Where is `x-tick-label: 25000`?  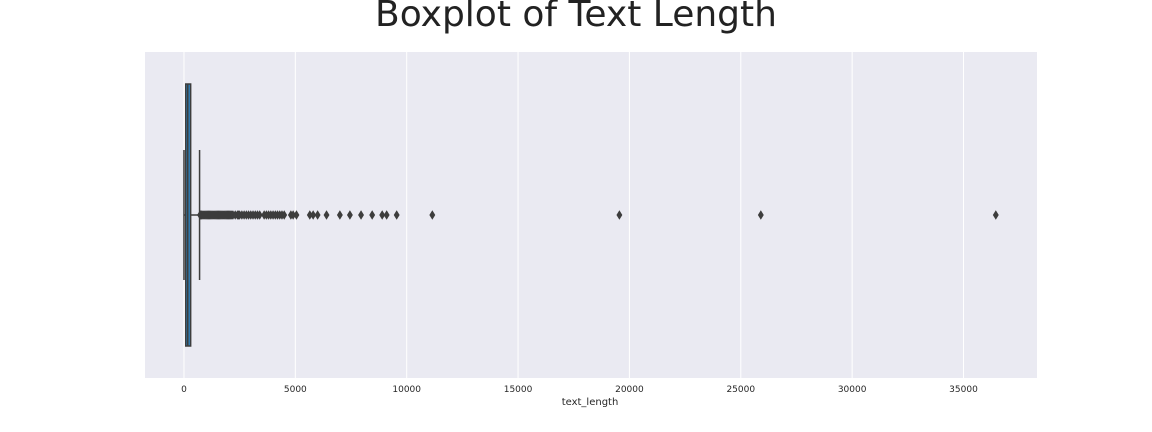 x-tick-label: 25000 is located at coordinates (740, 390).